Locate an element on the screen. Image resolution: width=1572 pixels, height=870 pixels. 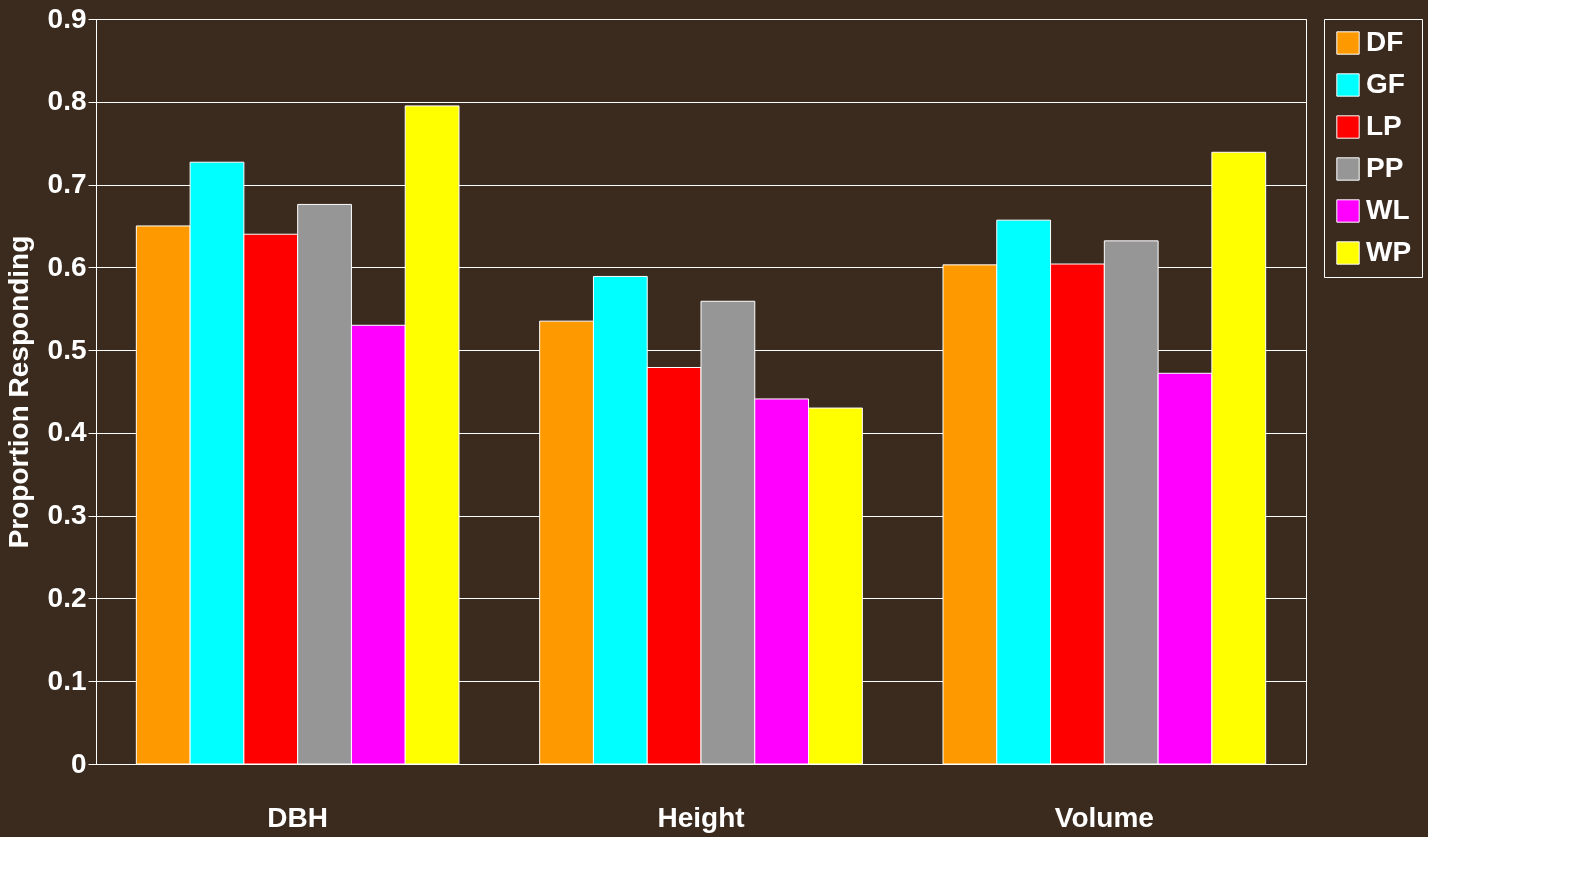
y-tick-label: 0.4 is located at coordinates (67, 432).